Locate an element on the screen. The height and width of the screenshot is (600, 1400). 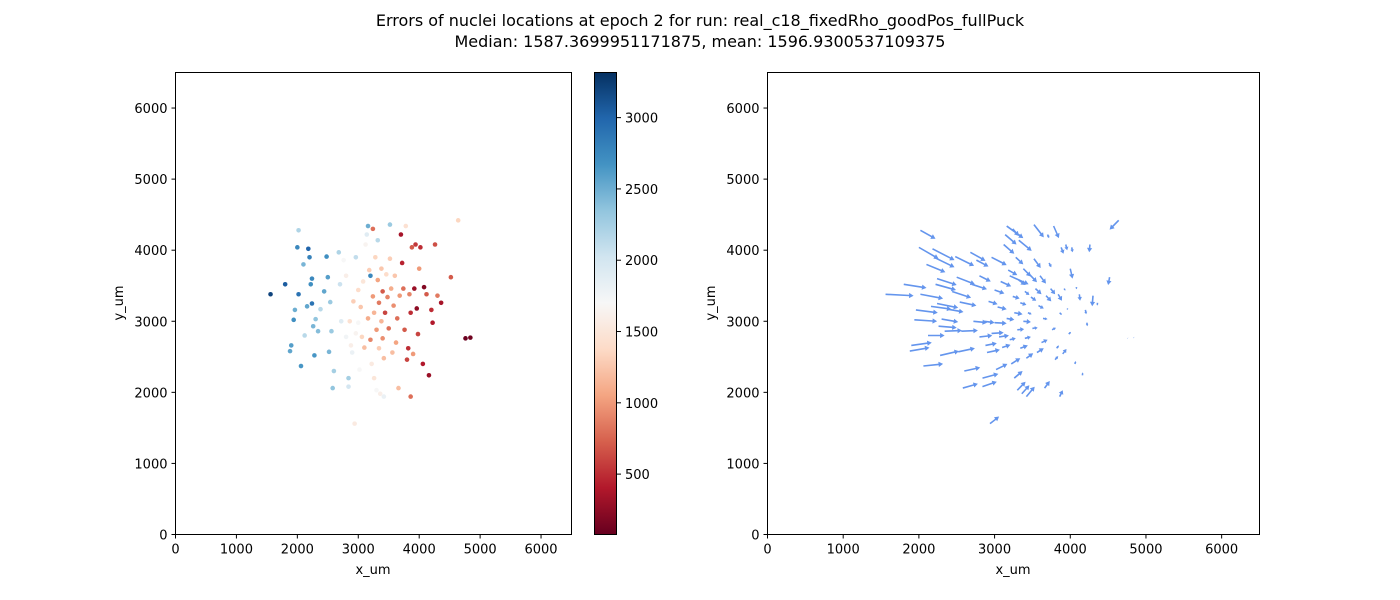
scatter-y-tick-label: 5000 is located at coordinates (150, 180).